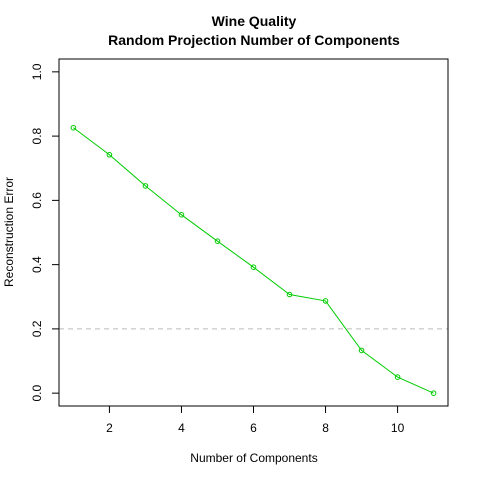 The image size is (480, 480). I want to click on x-axis: 2 4 6 8 10, so click(255, 420).